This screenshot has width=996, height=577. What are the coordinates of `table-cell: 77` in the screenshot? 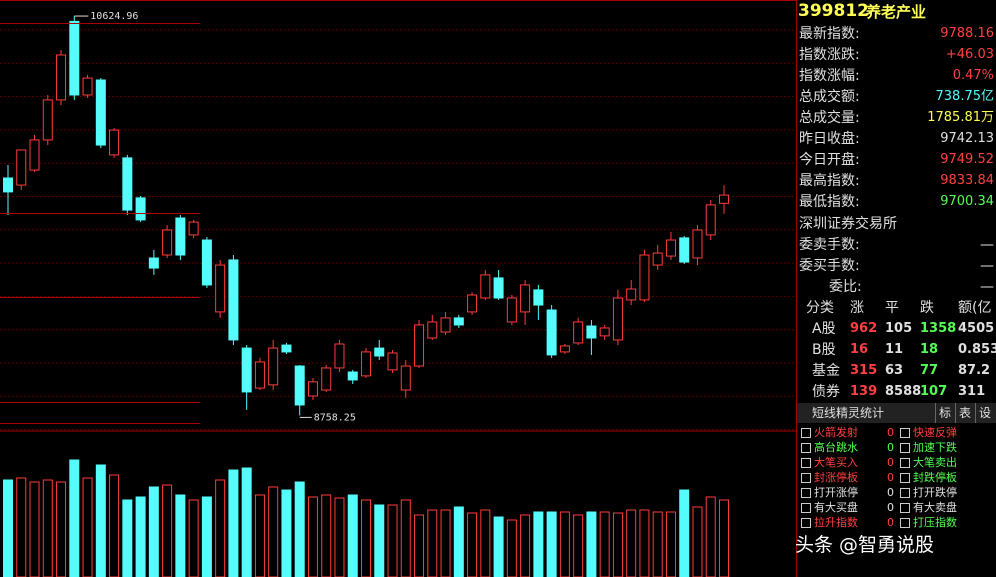 It's located at (929, 370).